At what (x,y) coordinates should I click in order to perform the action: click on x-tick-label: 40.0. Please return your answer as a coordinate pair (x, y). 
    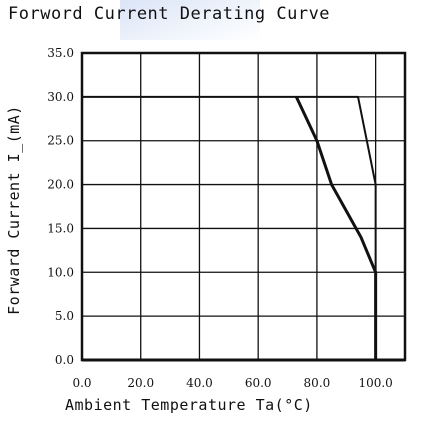
    Looking at the image, I should click on (199, 383).